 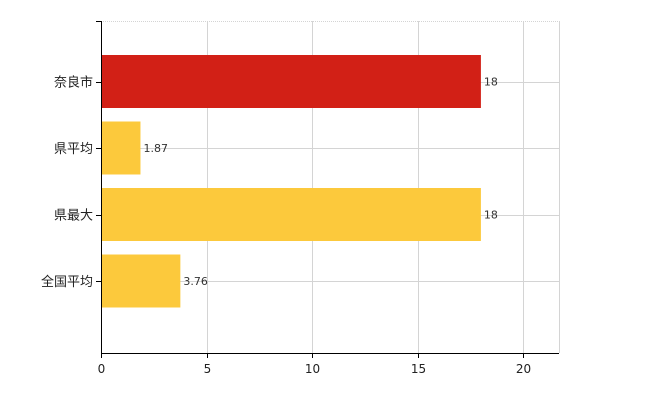 What do you see at coordinates (73, 149) in the screenshot?
I see `category-label-2: 県平均` at bounding box center [73, 149].